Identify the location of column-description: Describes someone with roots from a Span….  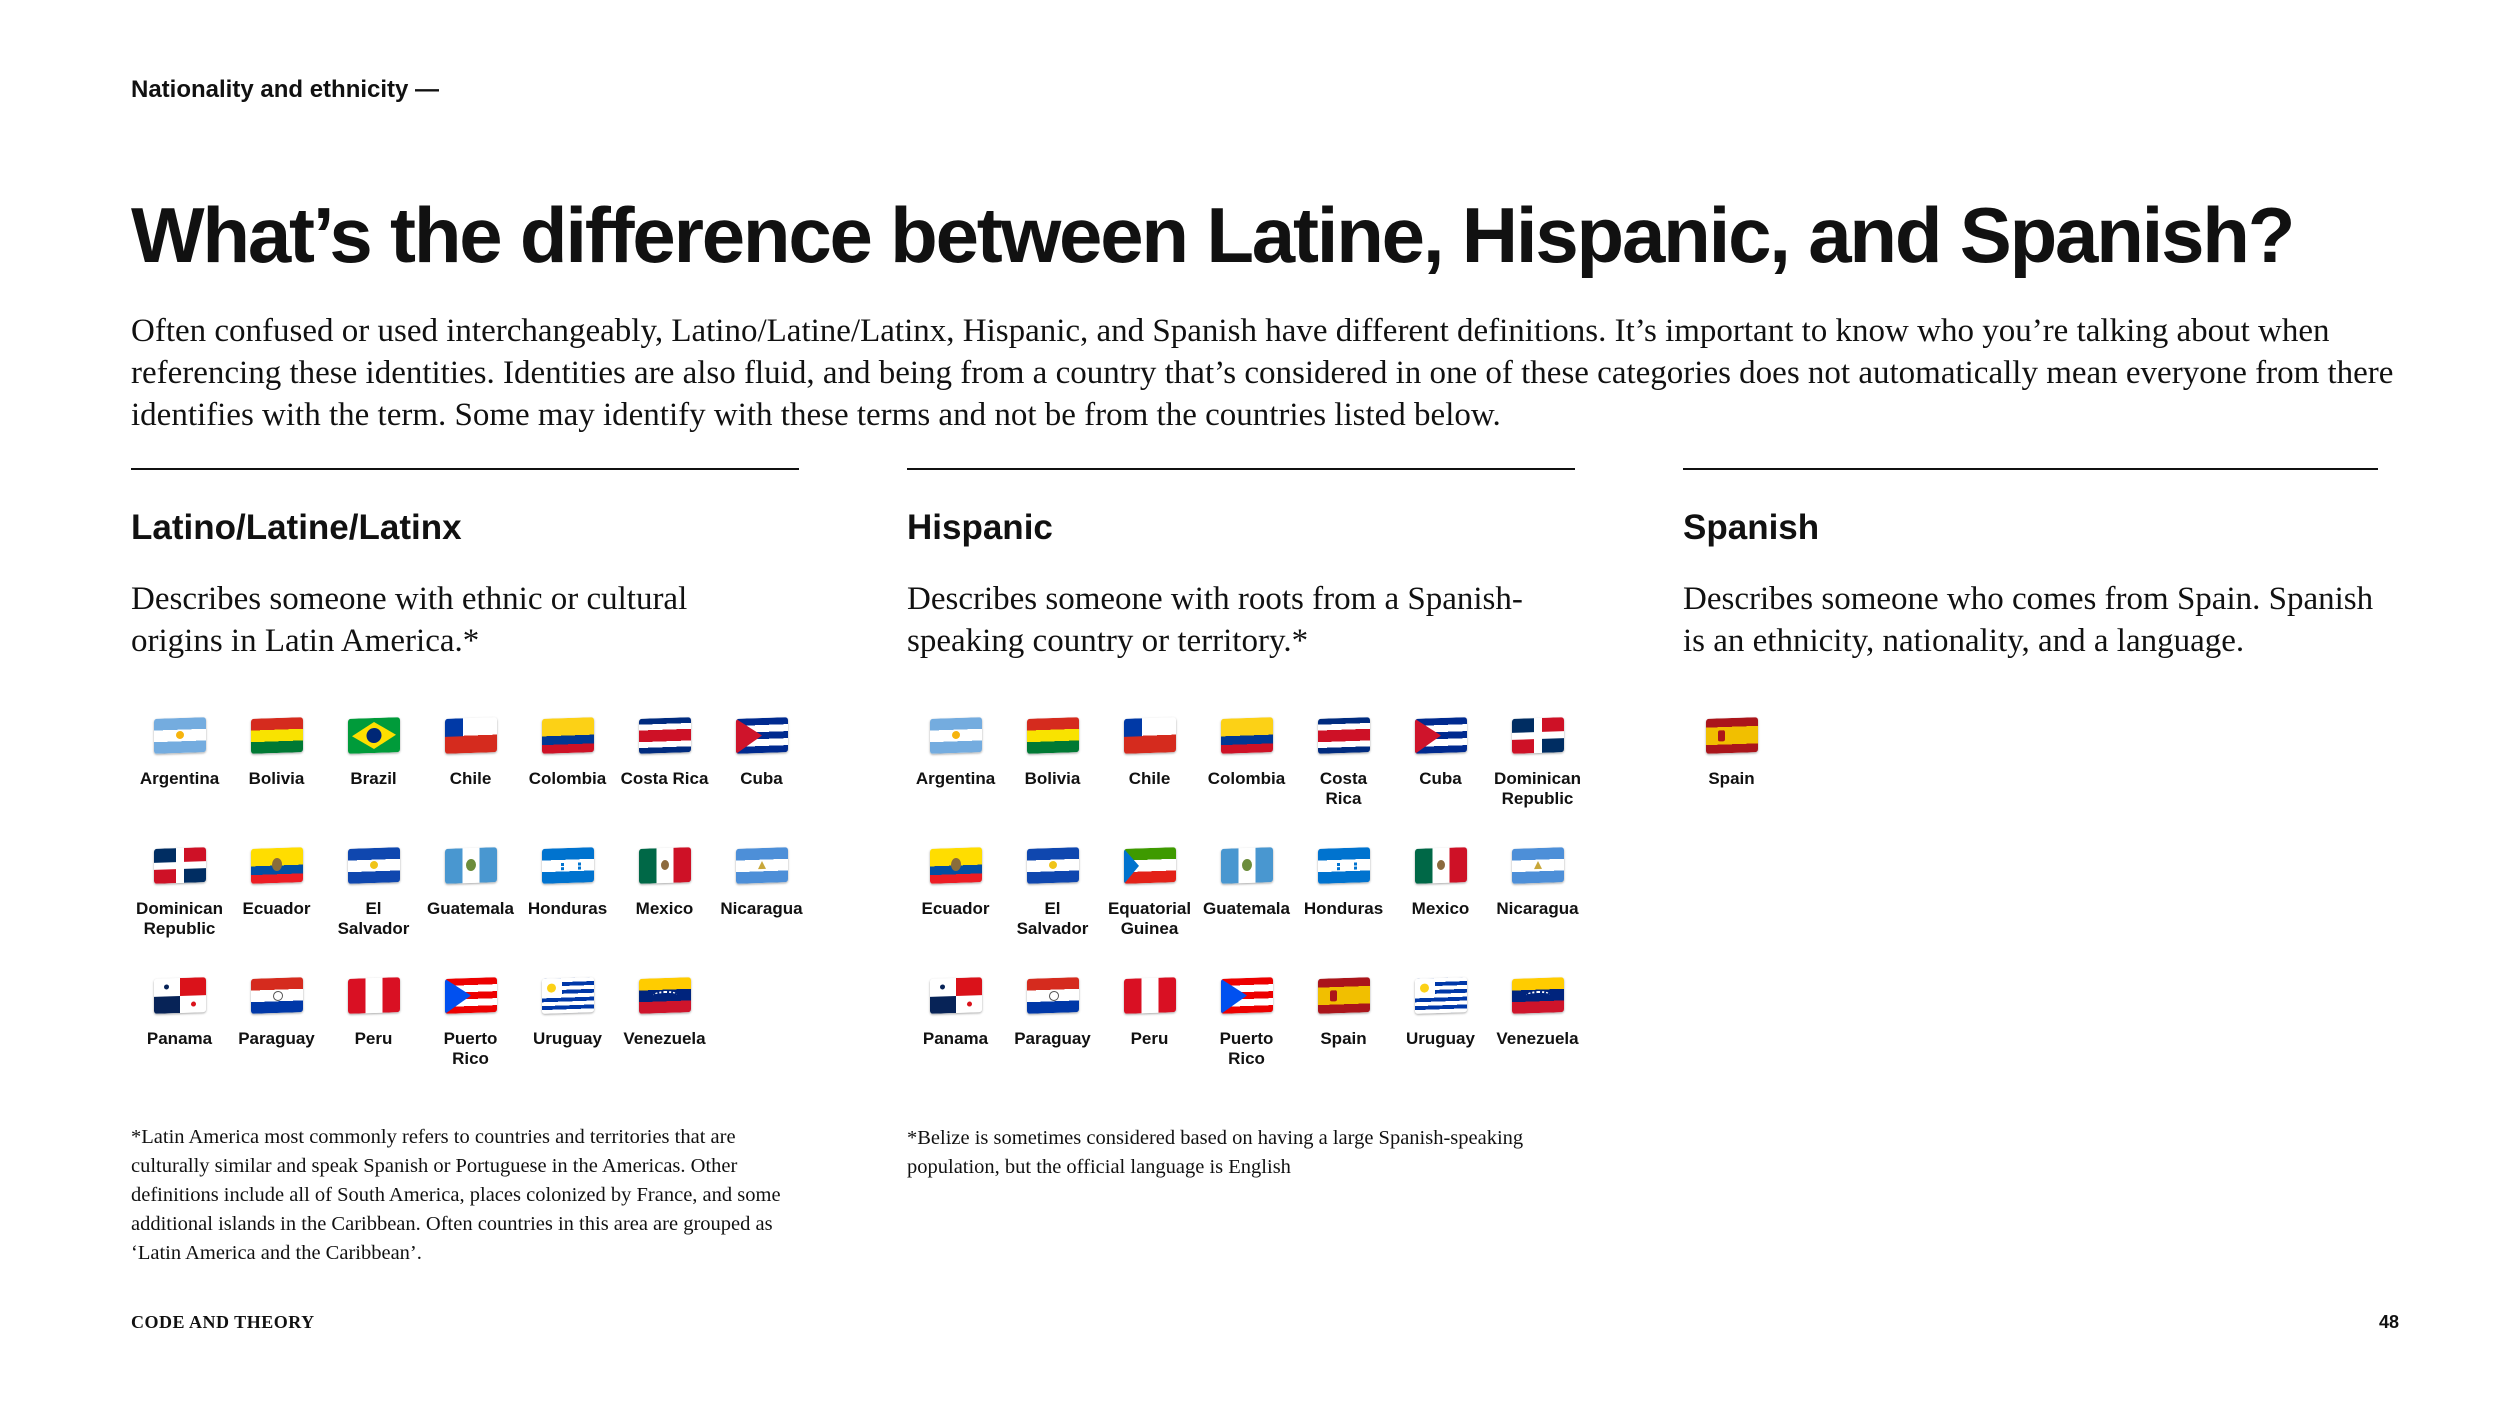
(1215, 620).